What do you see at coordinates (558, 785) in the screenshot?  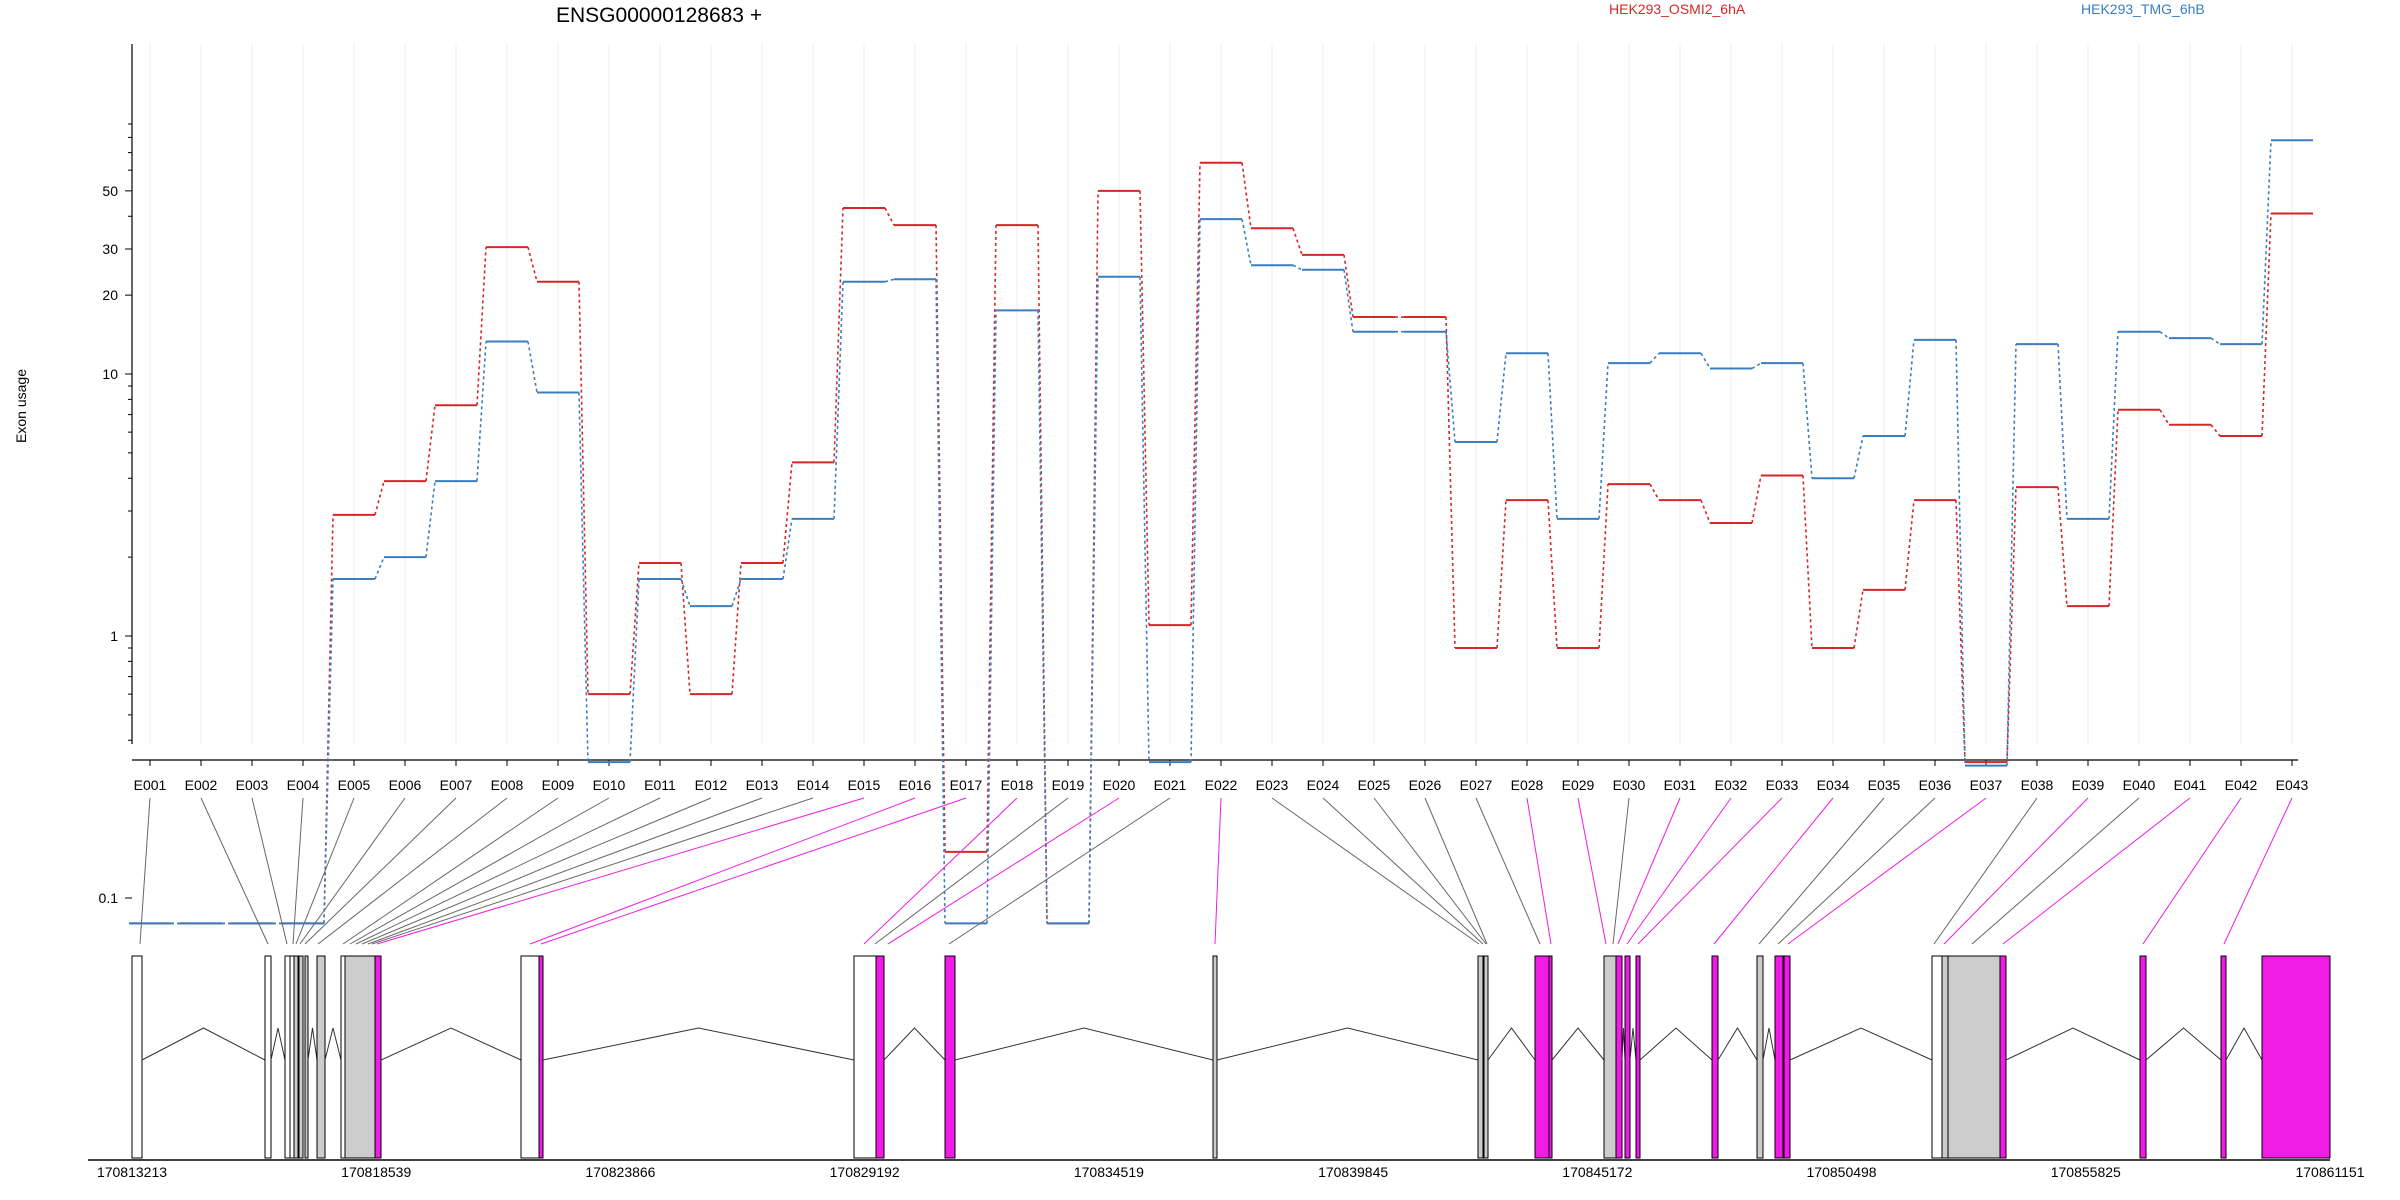 I see `x-tick-label: E009` at bounding box center [558, 785].